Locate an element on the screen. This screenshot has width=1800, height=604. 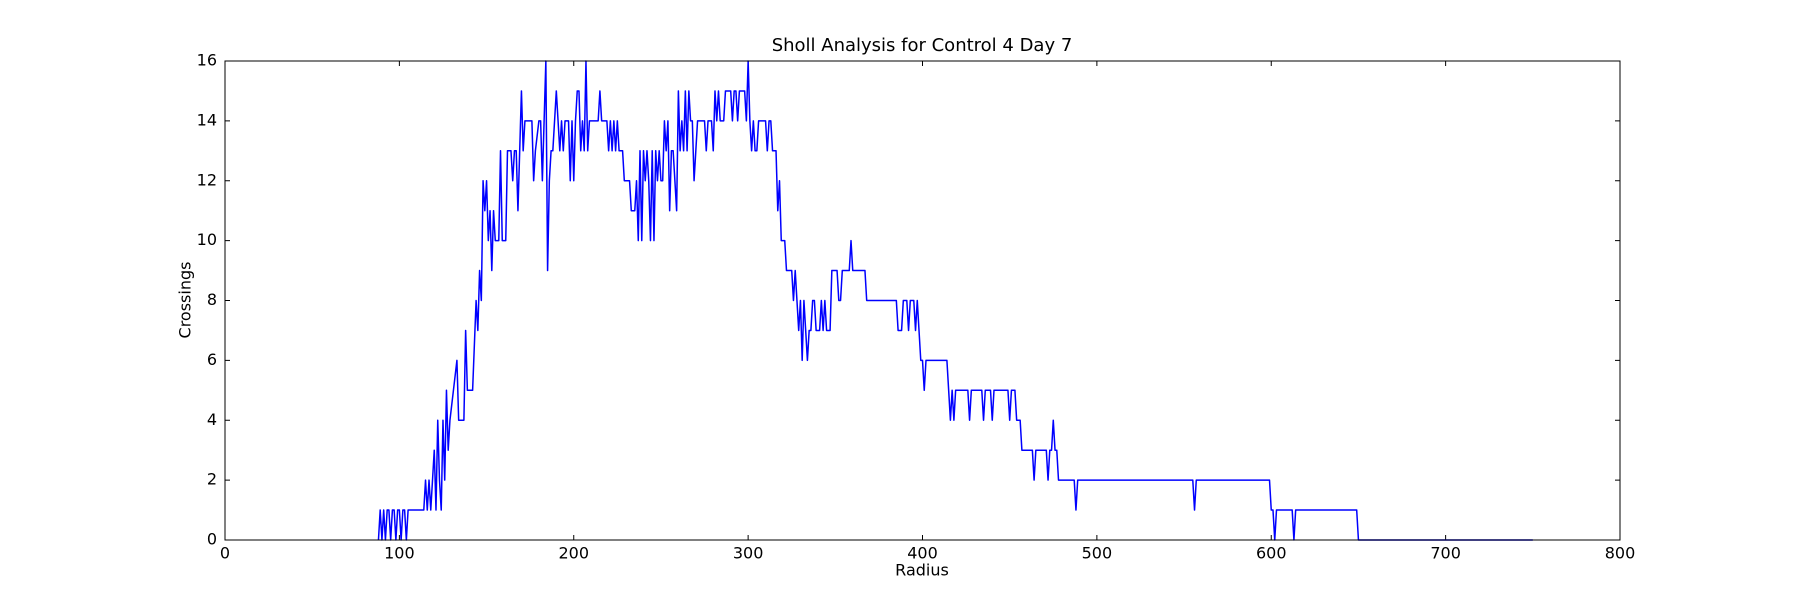
x-tick-label: 700 is located at coordinates (1445, 553).